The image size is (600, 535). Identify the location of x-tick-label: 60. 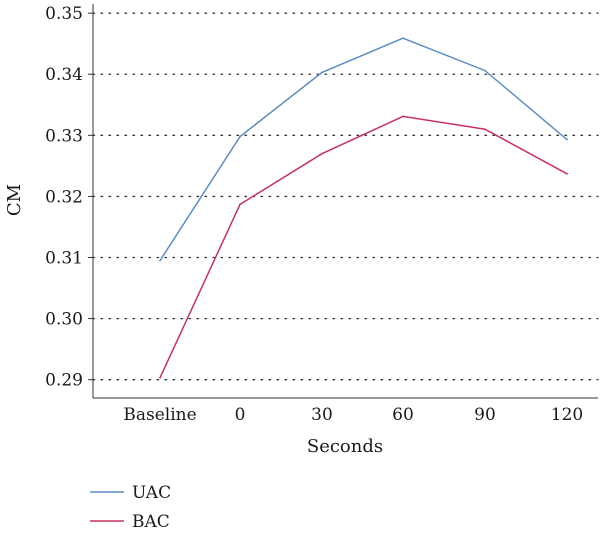
(403, 415).